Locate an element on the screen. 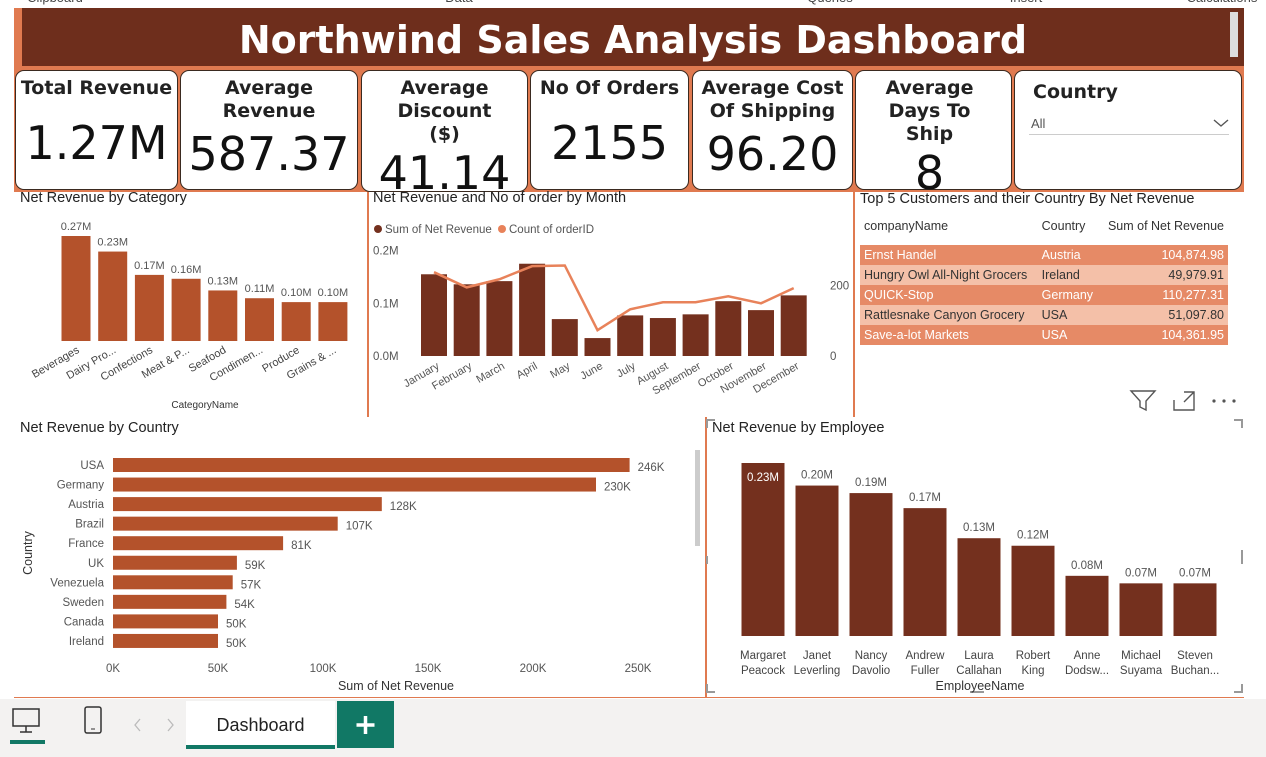 The height and width of the screenshot is (757, 1266). card-value: 1.27M is located at coordinates (96, 142).